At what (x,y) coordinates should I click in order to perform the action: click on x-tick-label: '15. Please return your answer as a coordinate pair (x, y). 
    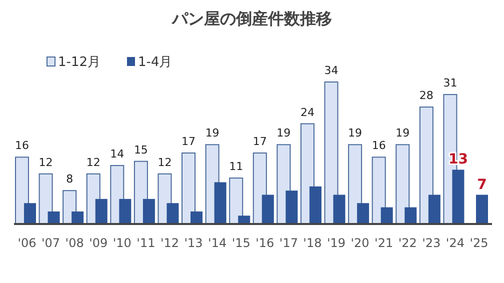
    Looking at the image, I should click on (241, 243).